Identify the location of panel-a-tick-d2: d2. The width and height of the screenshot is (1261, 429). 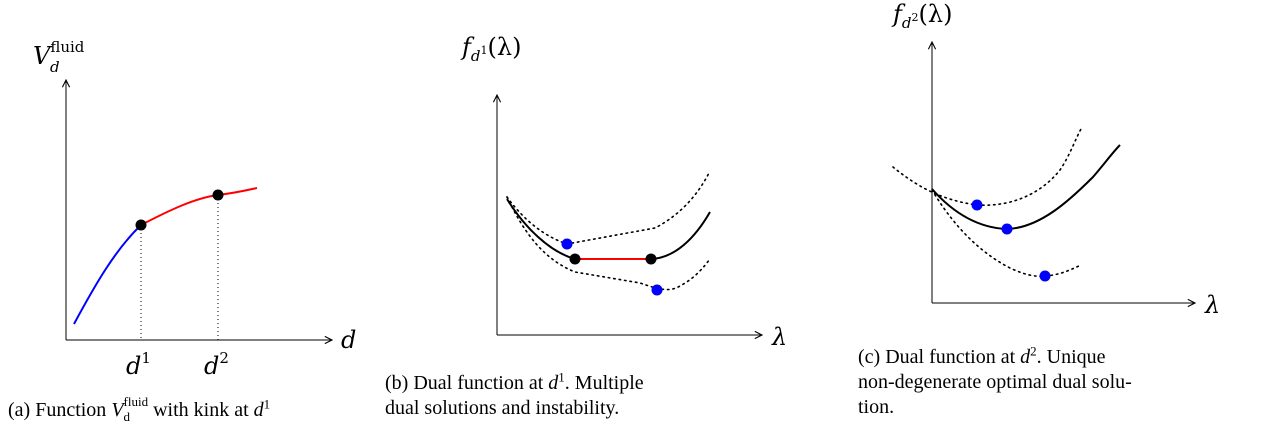
(216, 364).